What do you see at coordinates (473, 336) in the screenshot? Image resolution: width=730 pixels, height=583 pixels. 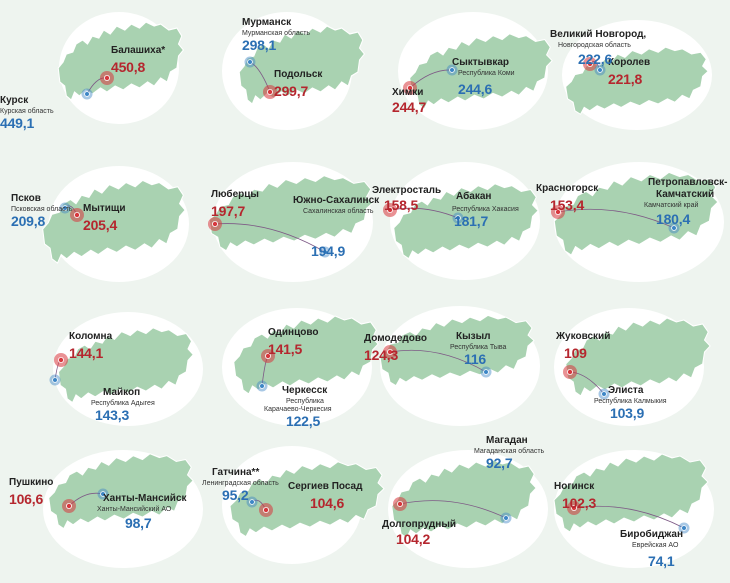 I see `city-name-regional-center: Кызыл` at bounding box center [473, 336].